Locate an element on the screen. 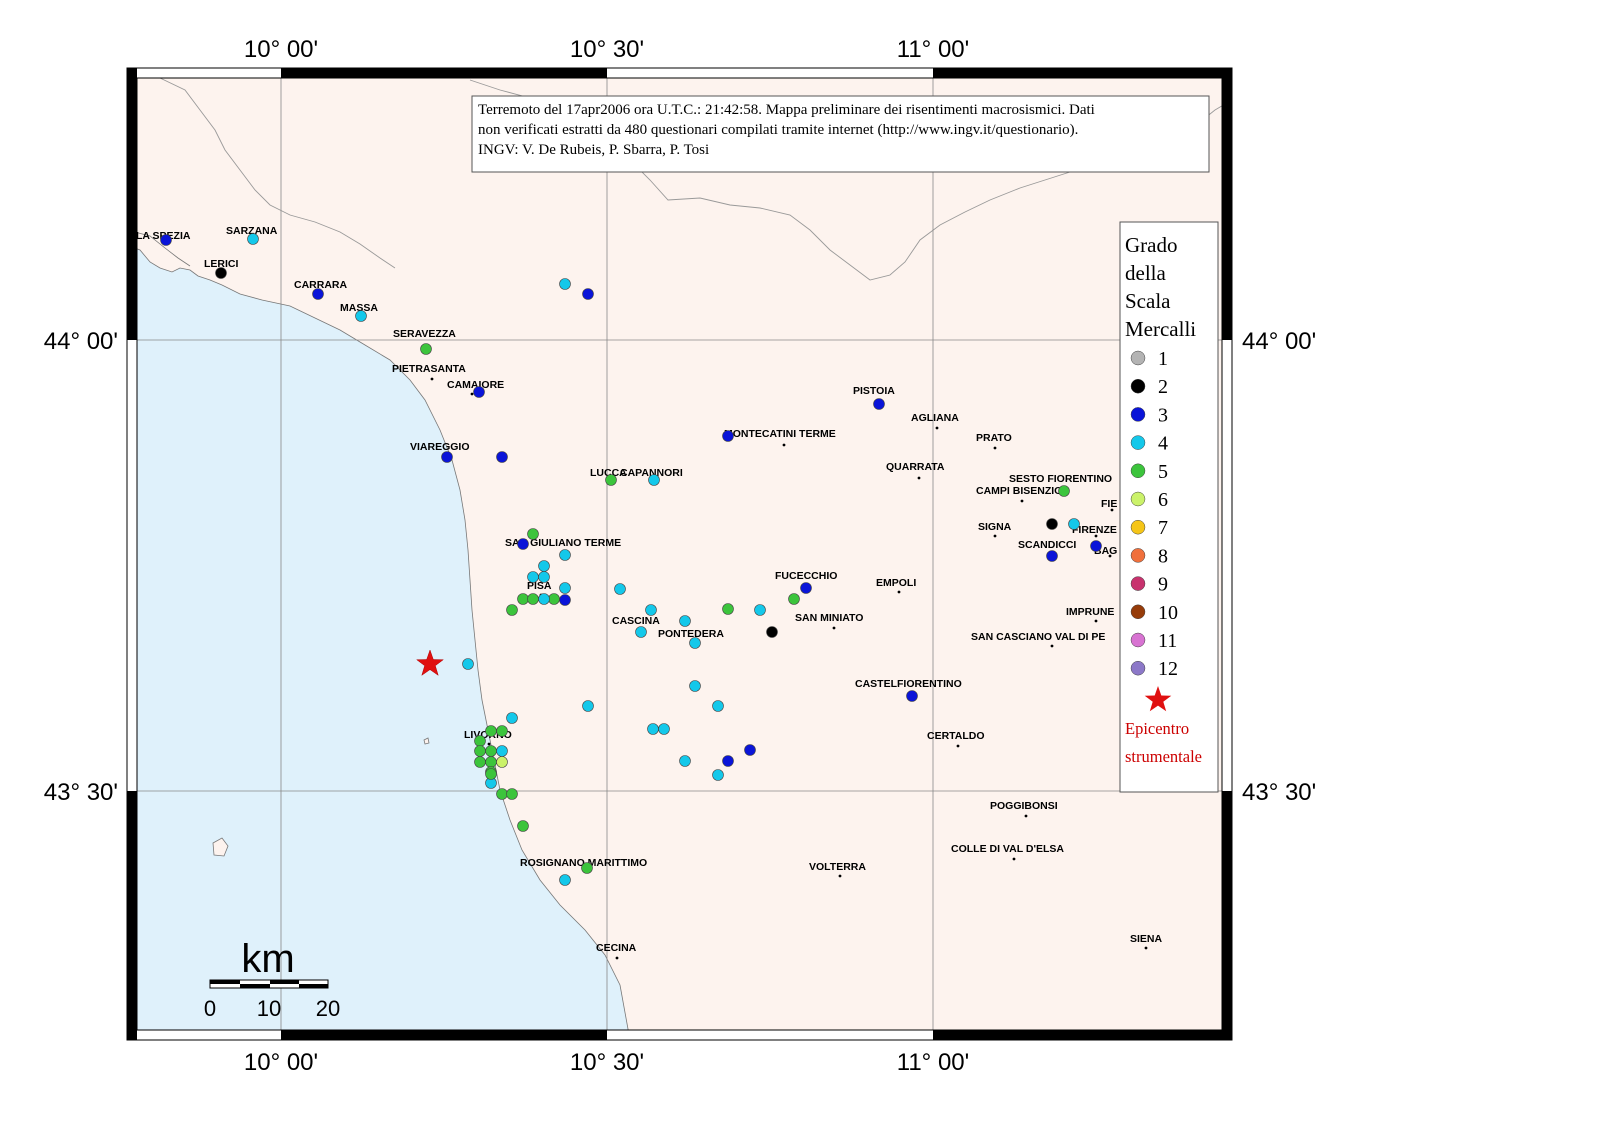 This screenshot has width=1600, height=1131. town-label: SARZANA is located at coordinates (252, 231).